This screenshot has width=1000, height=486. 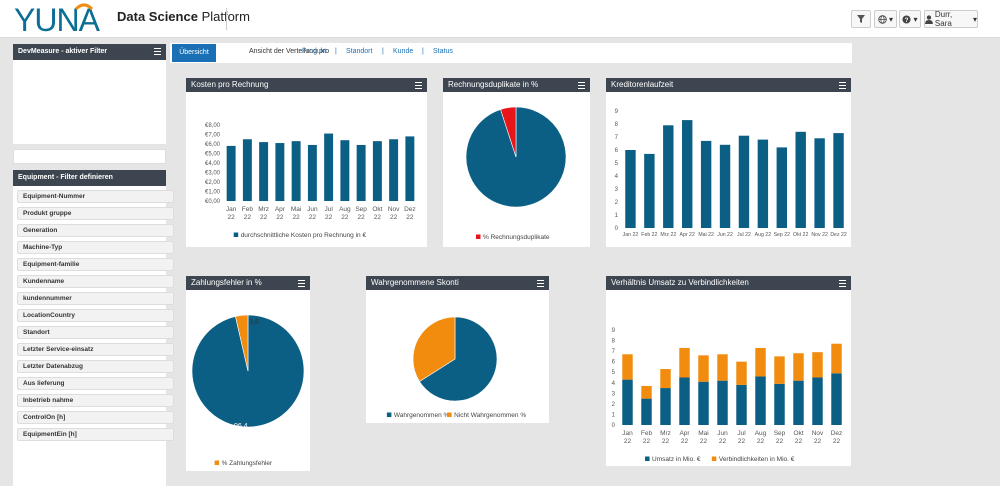 What do you see at coordinates (89, 156) in the screenshot?
I see `filter-search-input` at bounding box center [89, 156].